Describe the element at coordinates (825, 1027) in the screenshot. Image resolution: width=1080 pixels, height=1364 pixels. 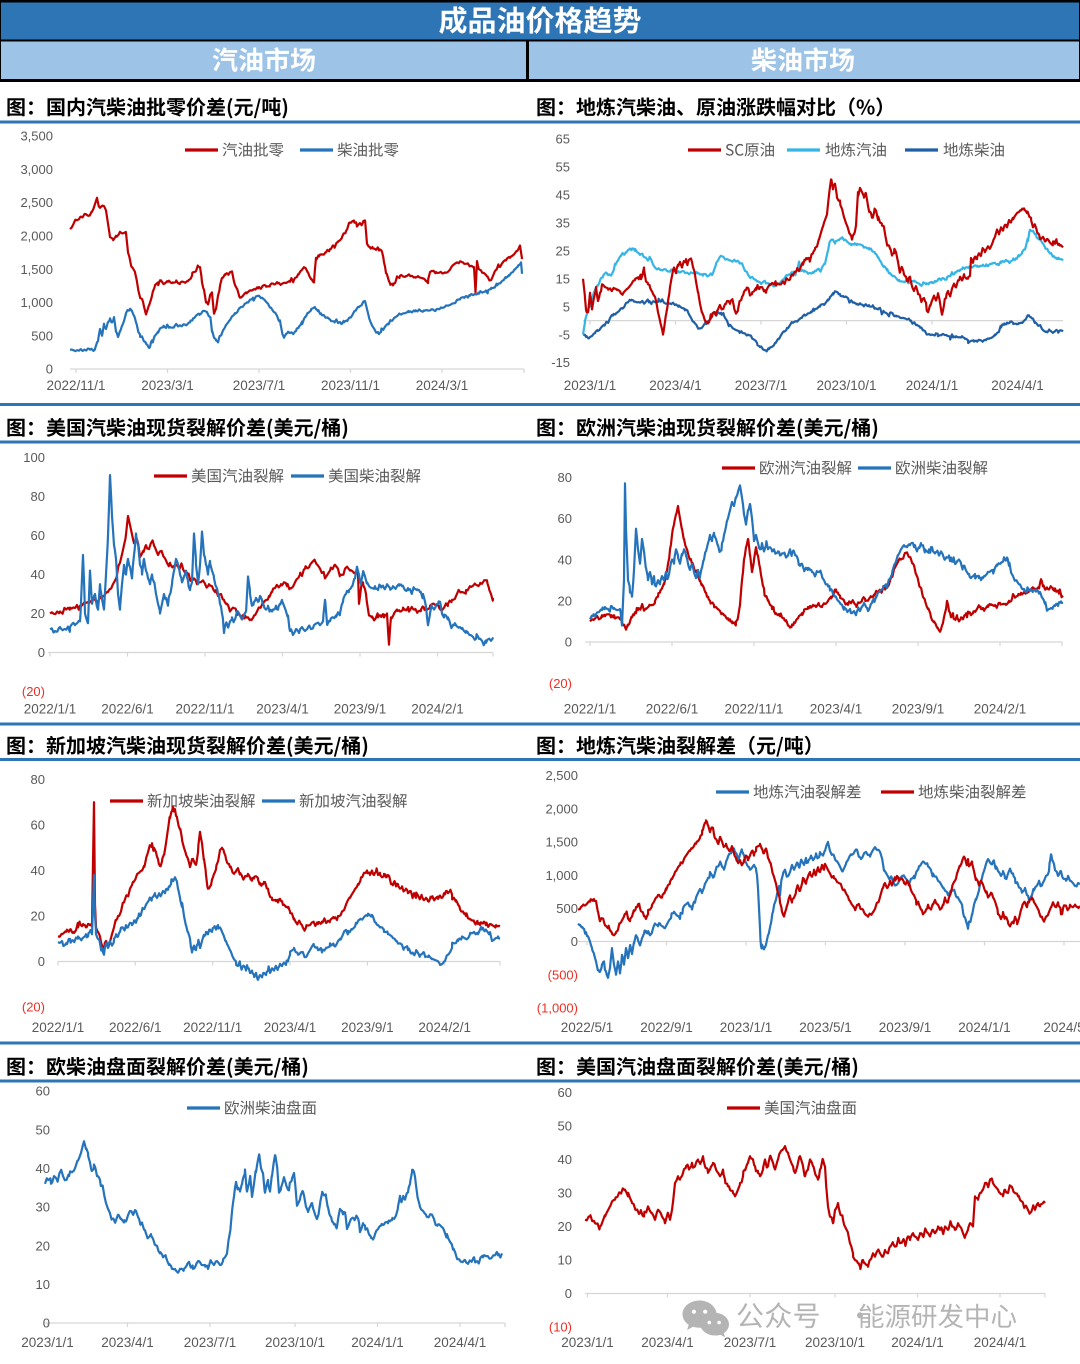
I see `svg-text: 2023/5/1` at that location.